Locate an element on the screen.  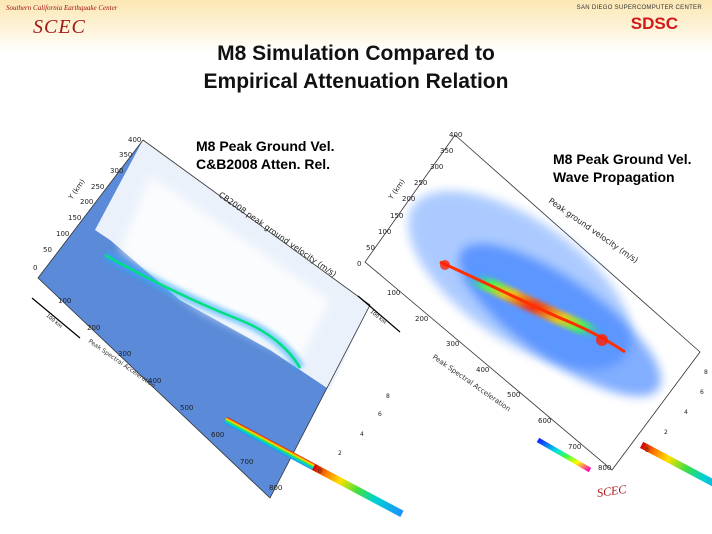
right-y-tick: 300 is located at coordinates (436, 167).